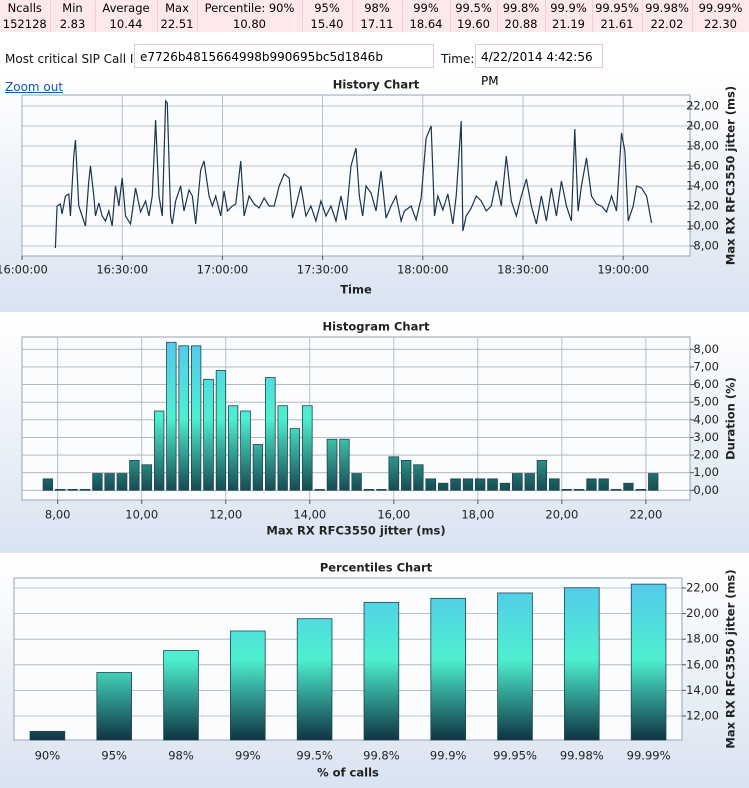 The image size is (749, 788). Describe the element at coordinates (720, 8) in the screenshot. I see `stat-header: 99.99%` at that location.